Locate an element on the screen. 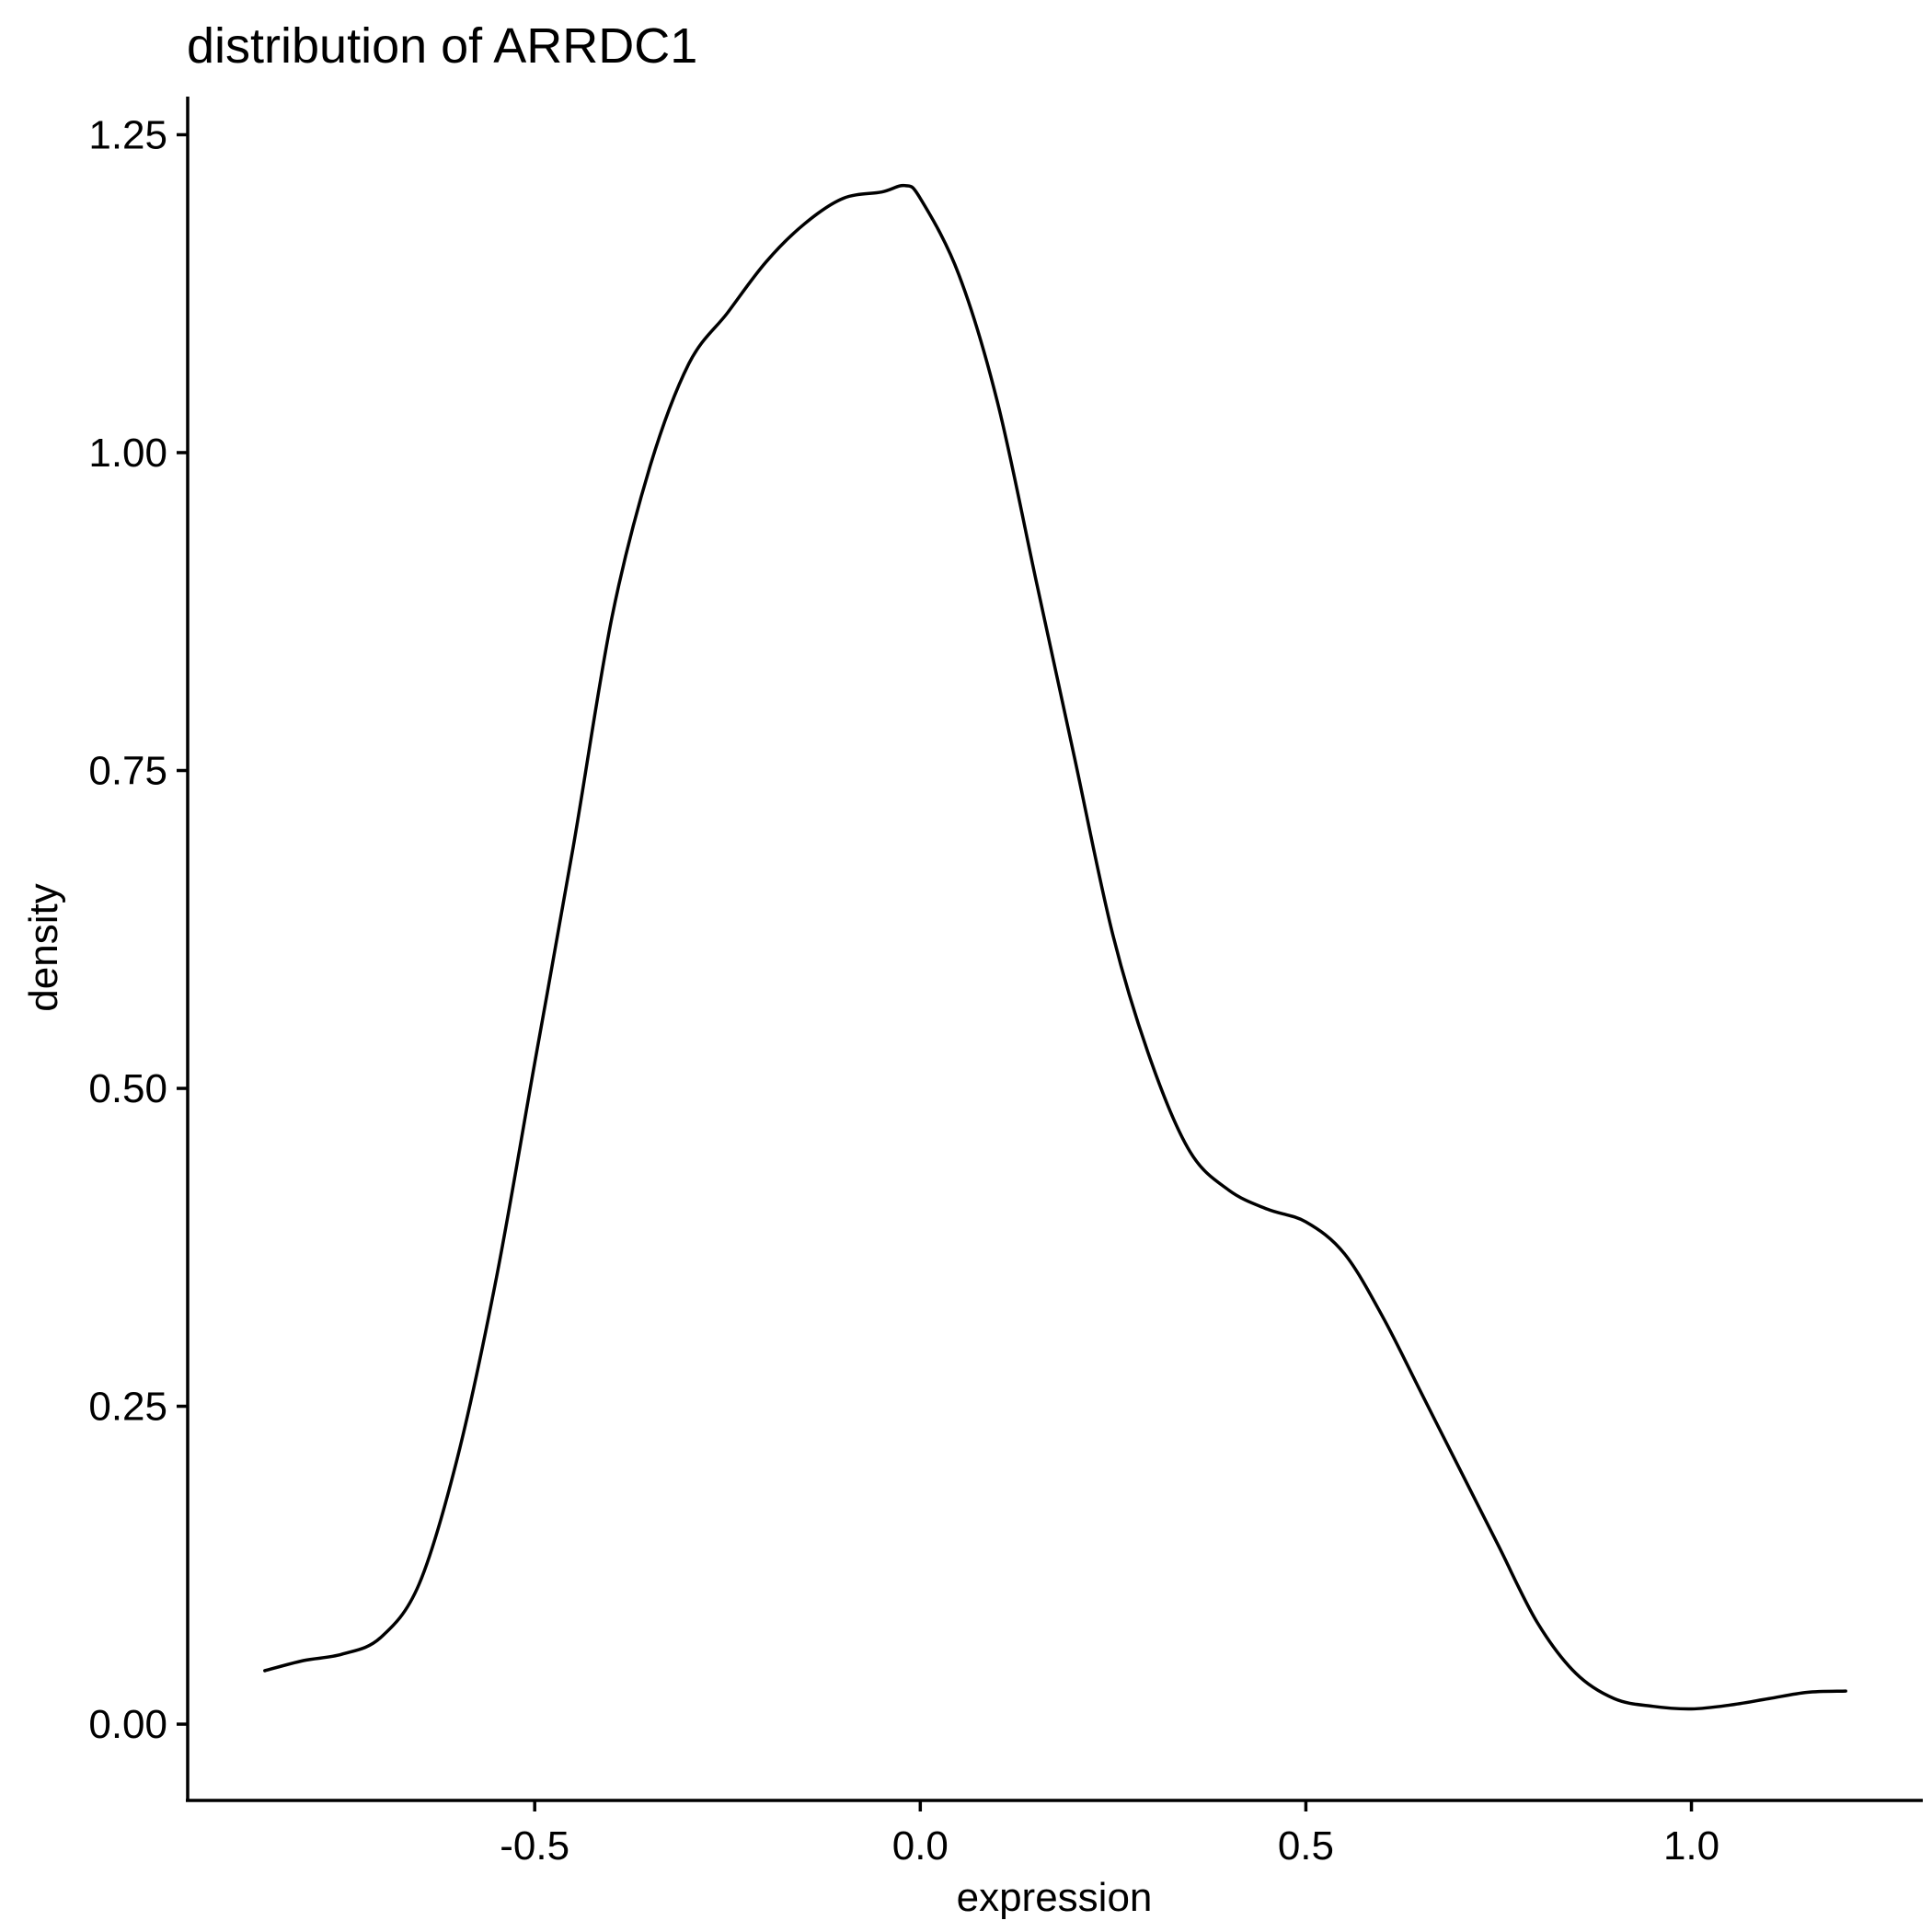 The width and height of the screenshot is (1932, 1932). y-axis-title: density is located at coordinates (43, 947).